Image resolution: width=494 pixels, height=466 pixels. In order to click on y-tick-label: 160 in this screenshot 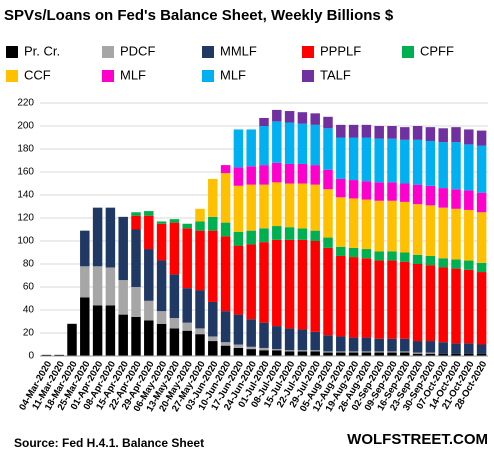, I will do `click(25, 172)`.